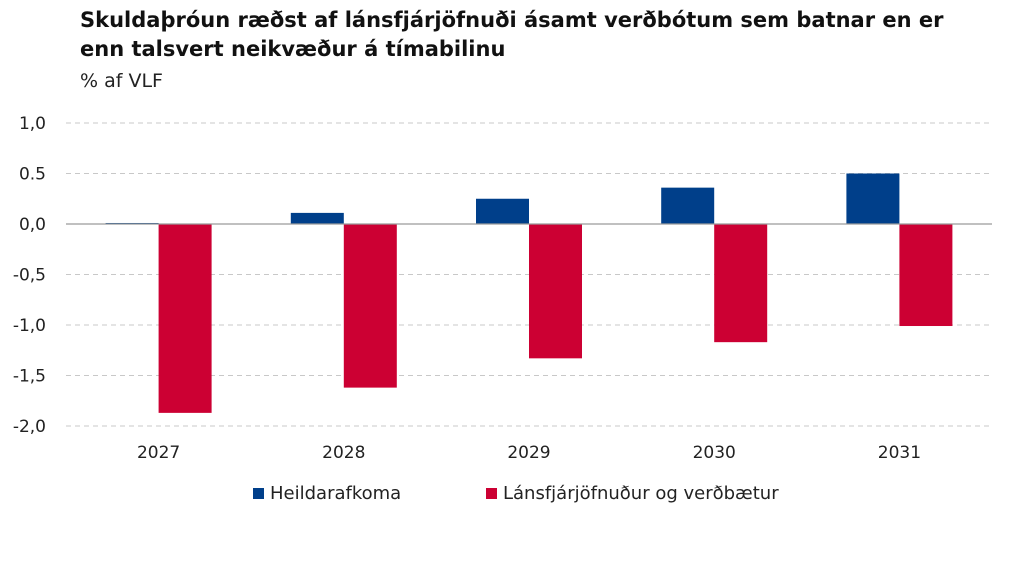 The height and width of the screenshot is (561, 1024). What do you see at coordinates (258, 493) in the screenshot?
I see `legend-swatch-heildarafkoma` at bounding box center [258, 493].